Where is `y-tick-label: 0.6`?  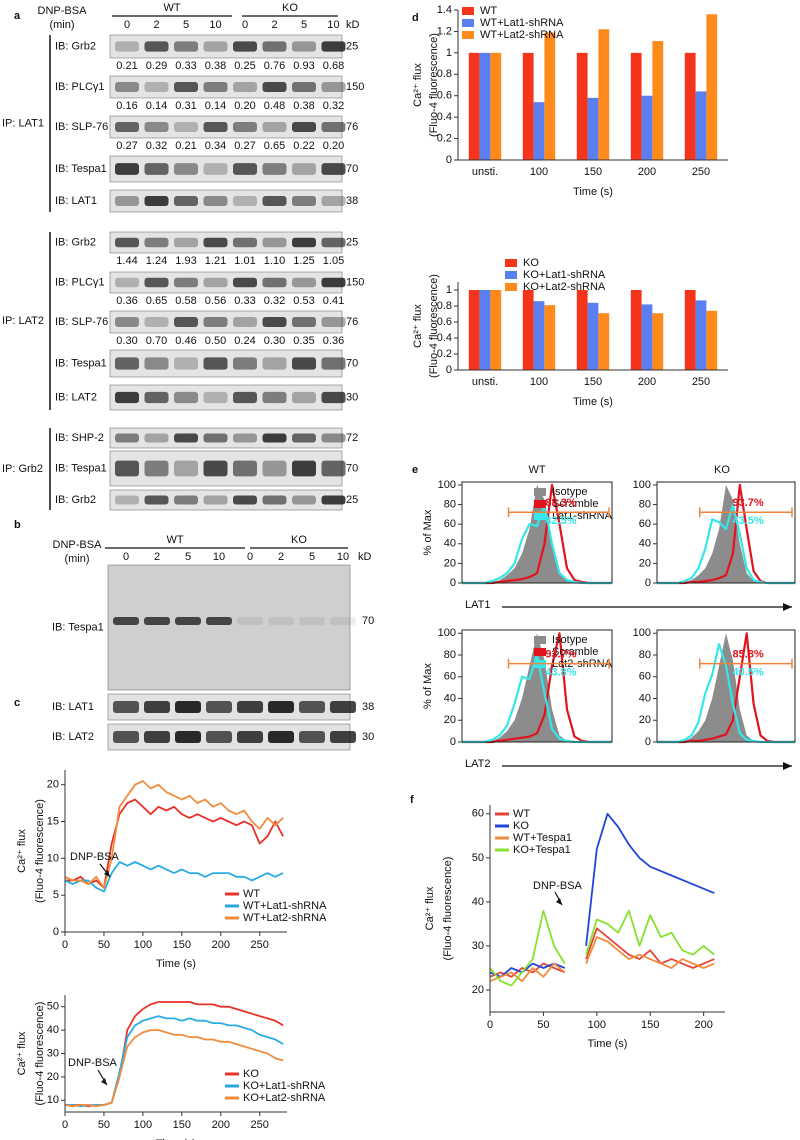 y-tick-label: 0.6 is located at coordinates (444, 322).